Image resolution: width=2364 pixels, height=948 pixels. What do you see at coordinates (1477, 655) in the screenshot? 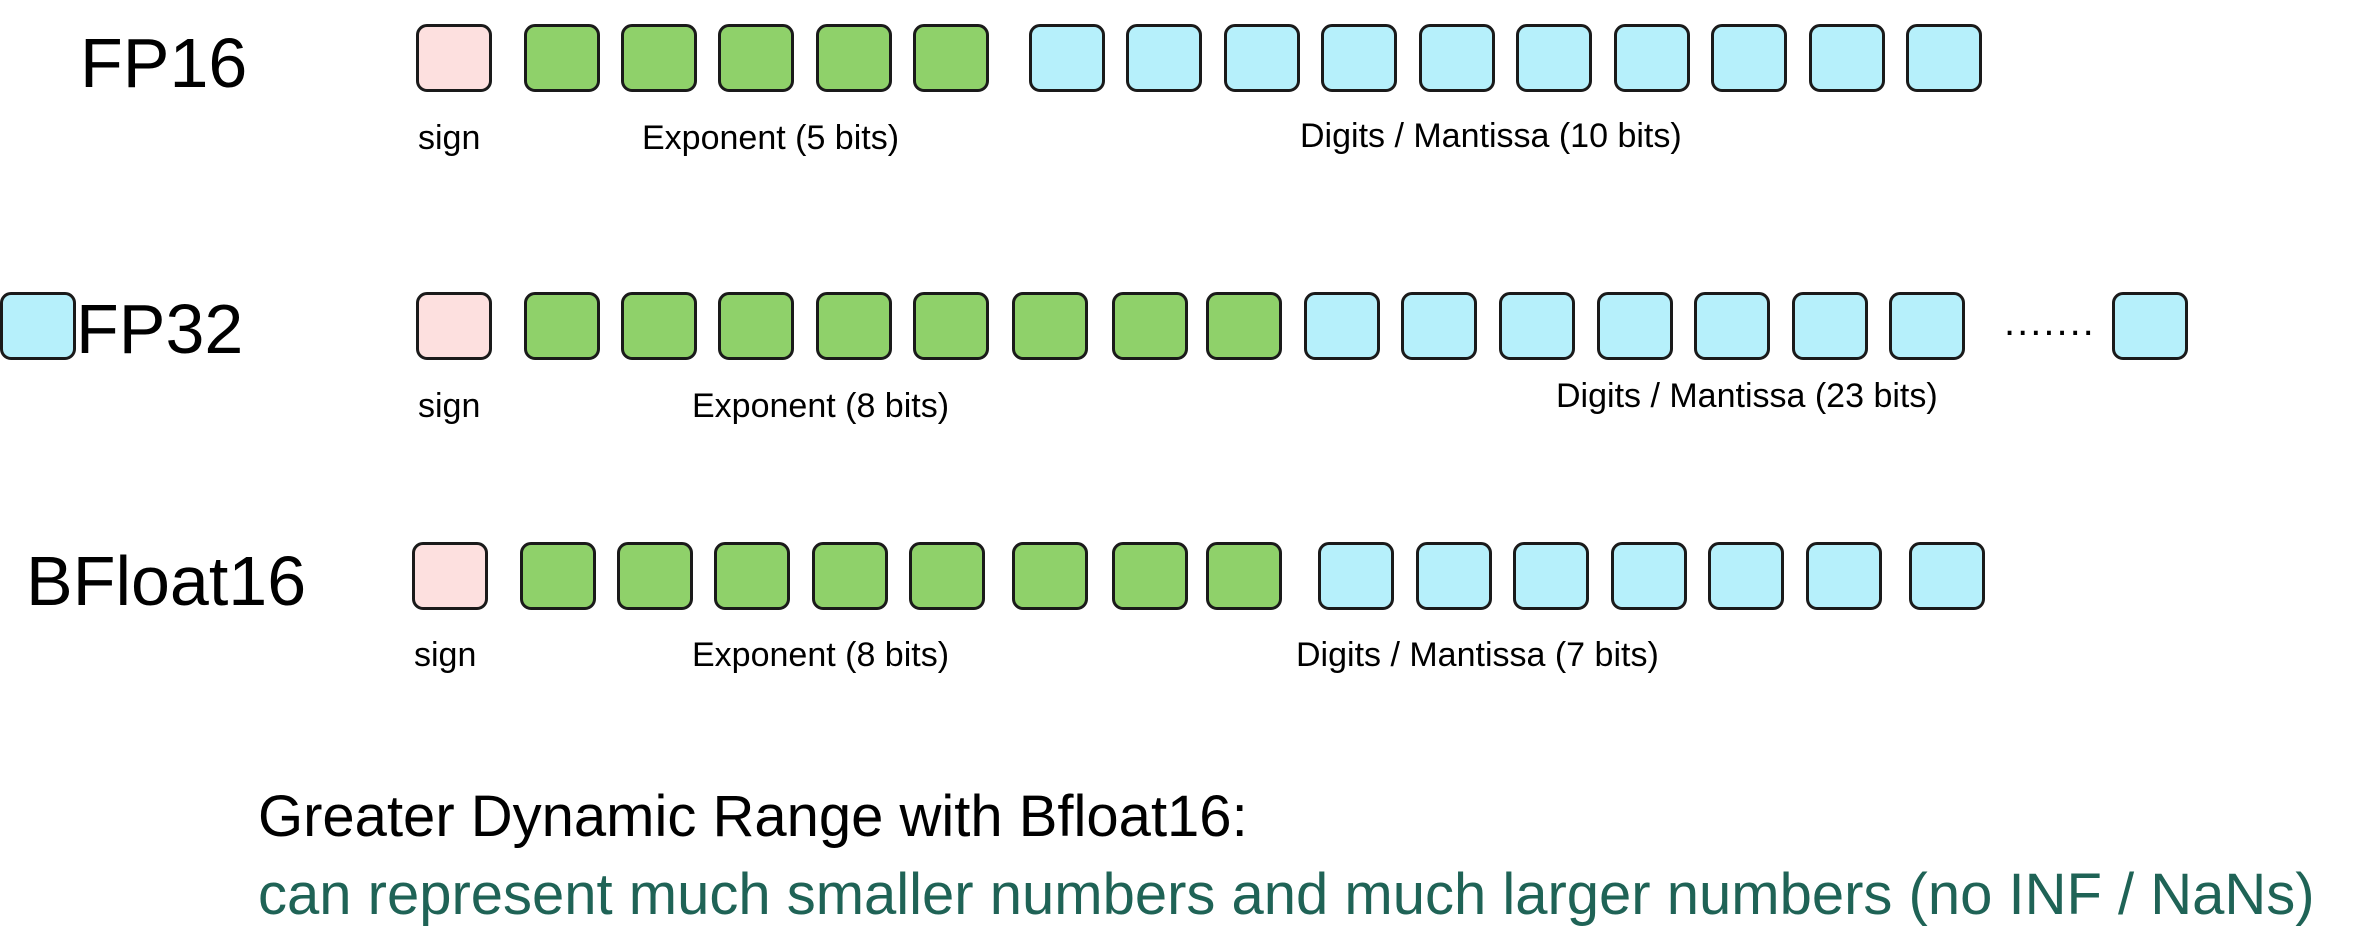
I see `bfloat16-mantissa-label: Digits / Mantissa (7 bits)` at bounding box center [1477, 655].